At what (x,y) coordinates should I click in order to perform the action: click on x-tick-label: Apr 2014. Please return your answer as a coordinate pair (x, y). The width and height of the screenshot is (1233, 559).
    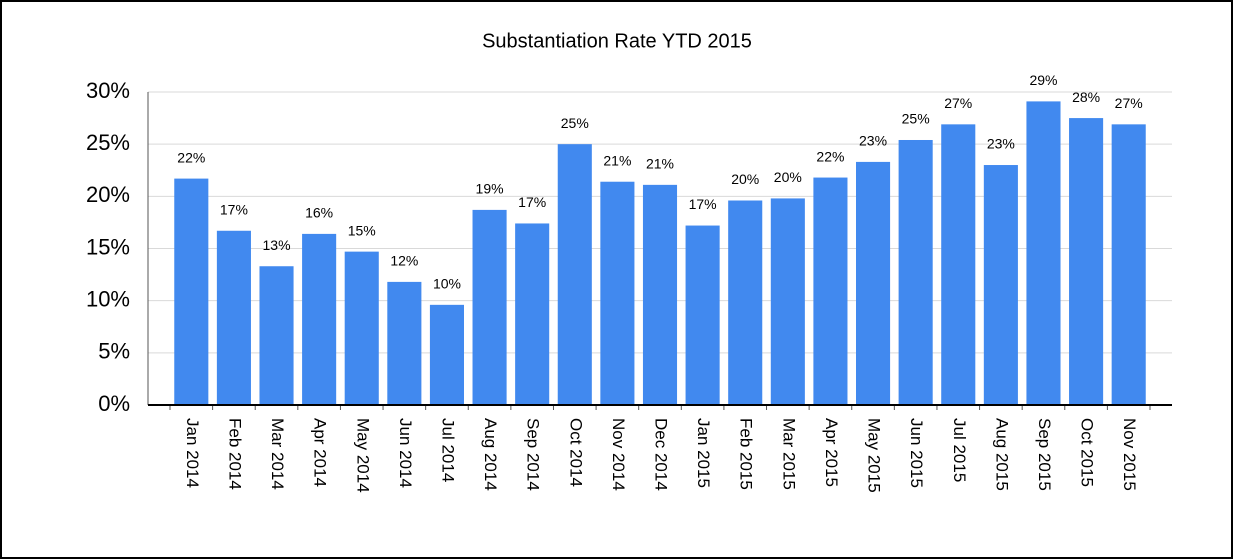
    Looking at the image, I should click on (320, 452).